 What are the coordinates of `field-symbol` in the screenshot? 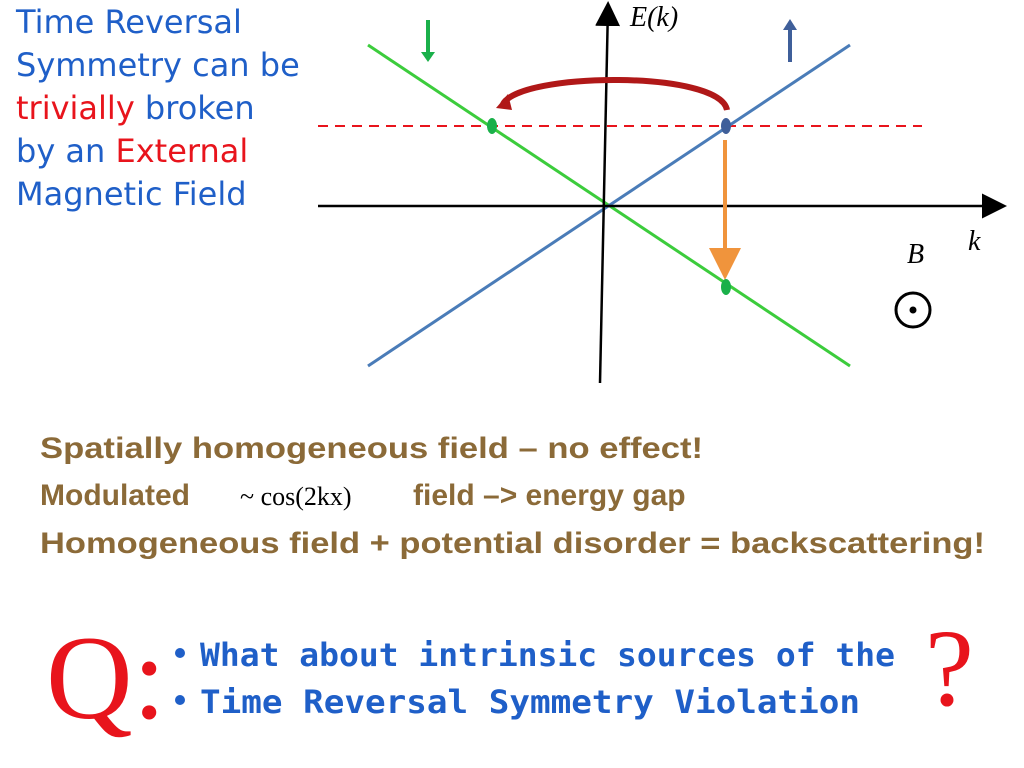 It's located at (913, 310).